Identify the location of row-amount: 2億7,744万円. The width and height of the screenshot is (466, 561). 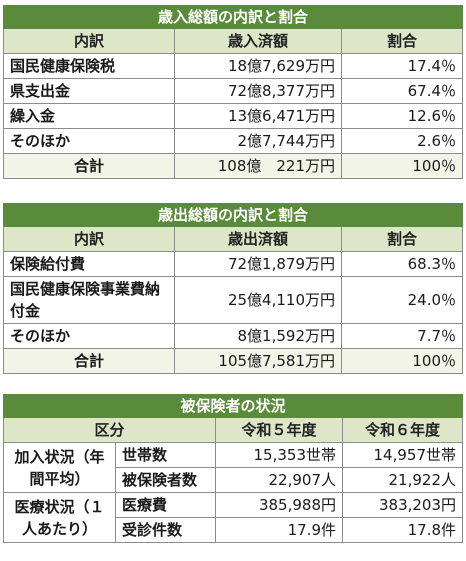
(258, 141).